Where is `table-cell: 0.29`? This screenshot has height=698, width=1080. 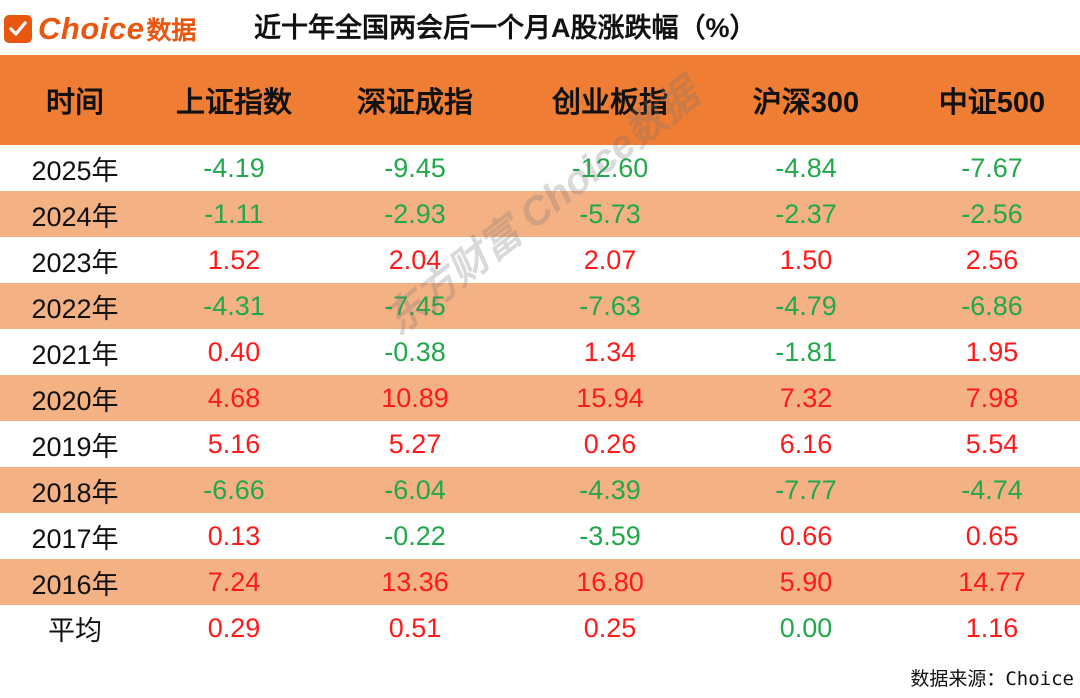
table-cell: 0.29 is located at coordinates (234, 627).